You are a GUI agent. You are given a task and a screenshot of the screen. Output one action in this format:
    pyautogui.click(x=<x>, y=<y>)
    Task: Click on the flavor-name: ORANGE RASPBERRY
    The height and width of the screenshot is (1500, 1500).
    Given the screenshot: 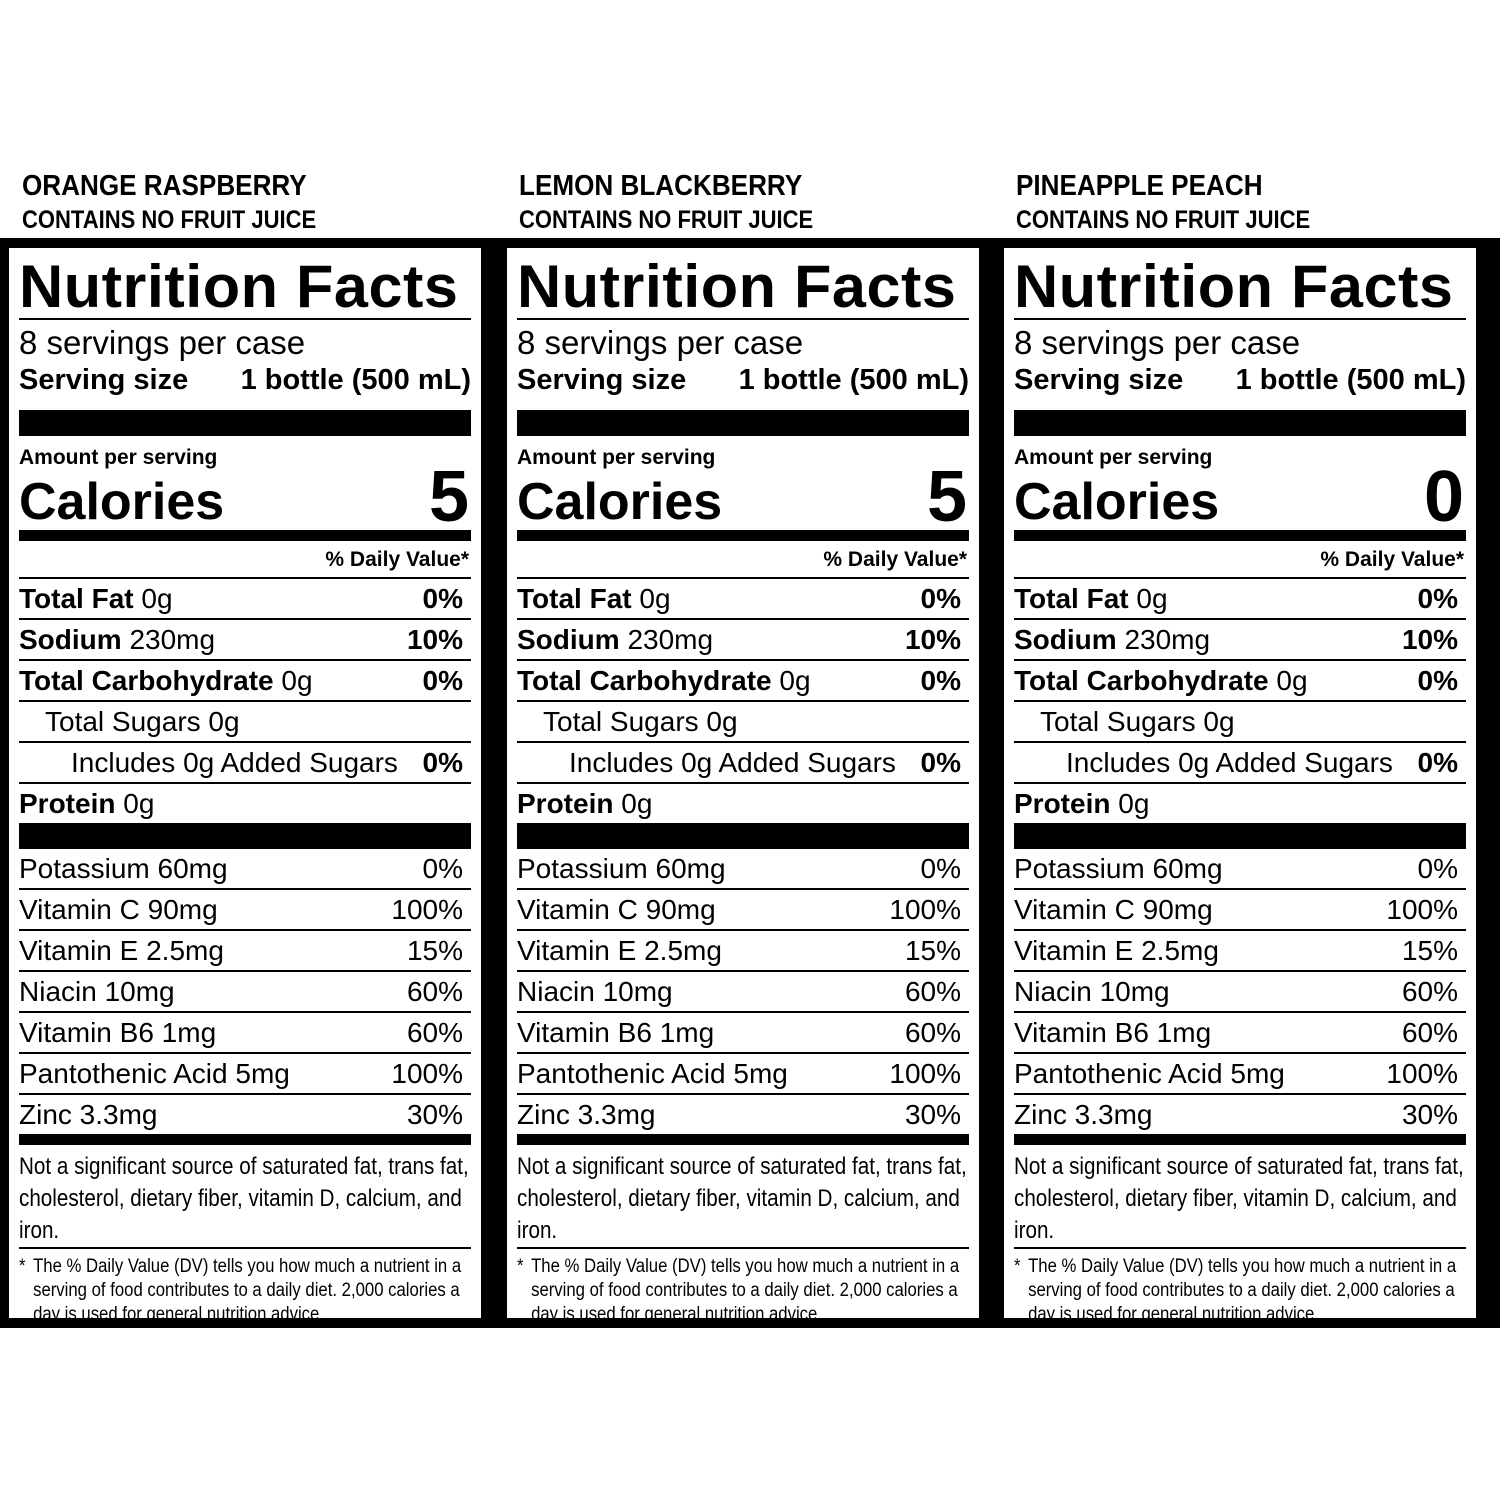 What is the action you would take?
    pyautogui.click(x=164, y=186)
    